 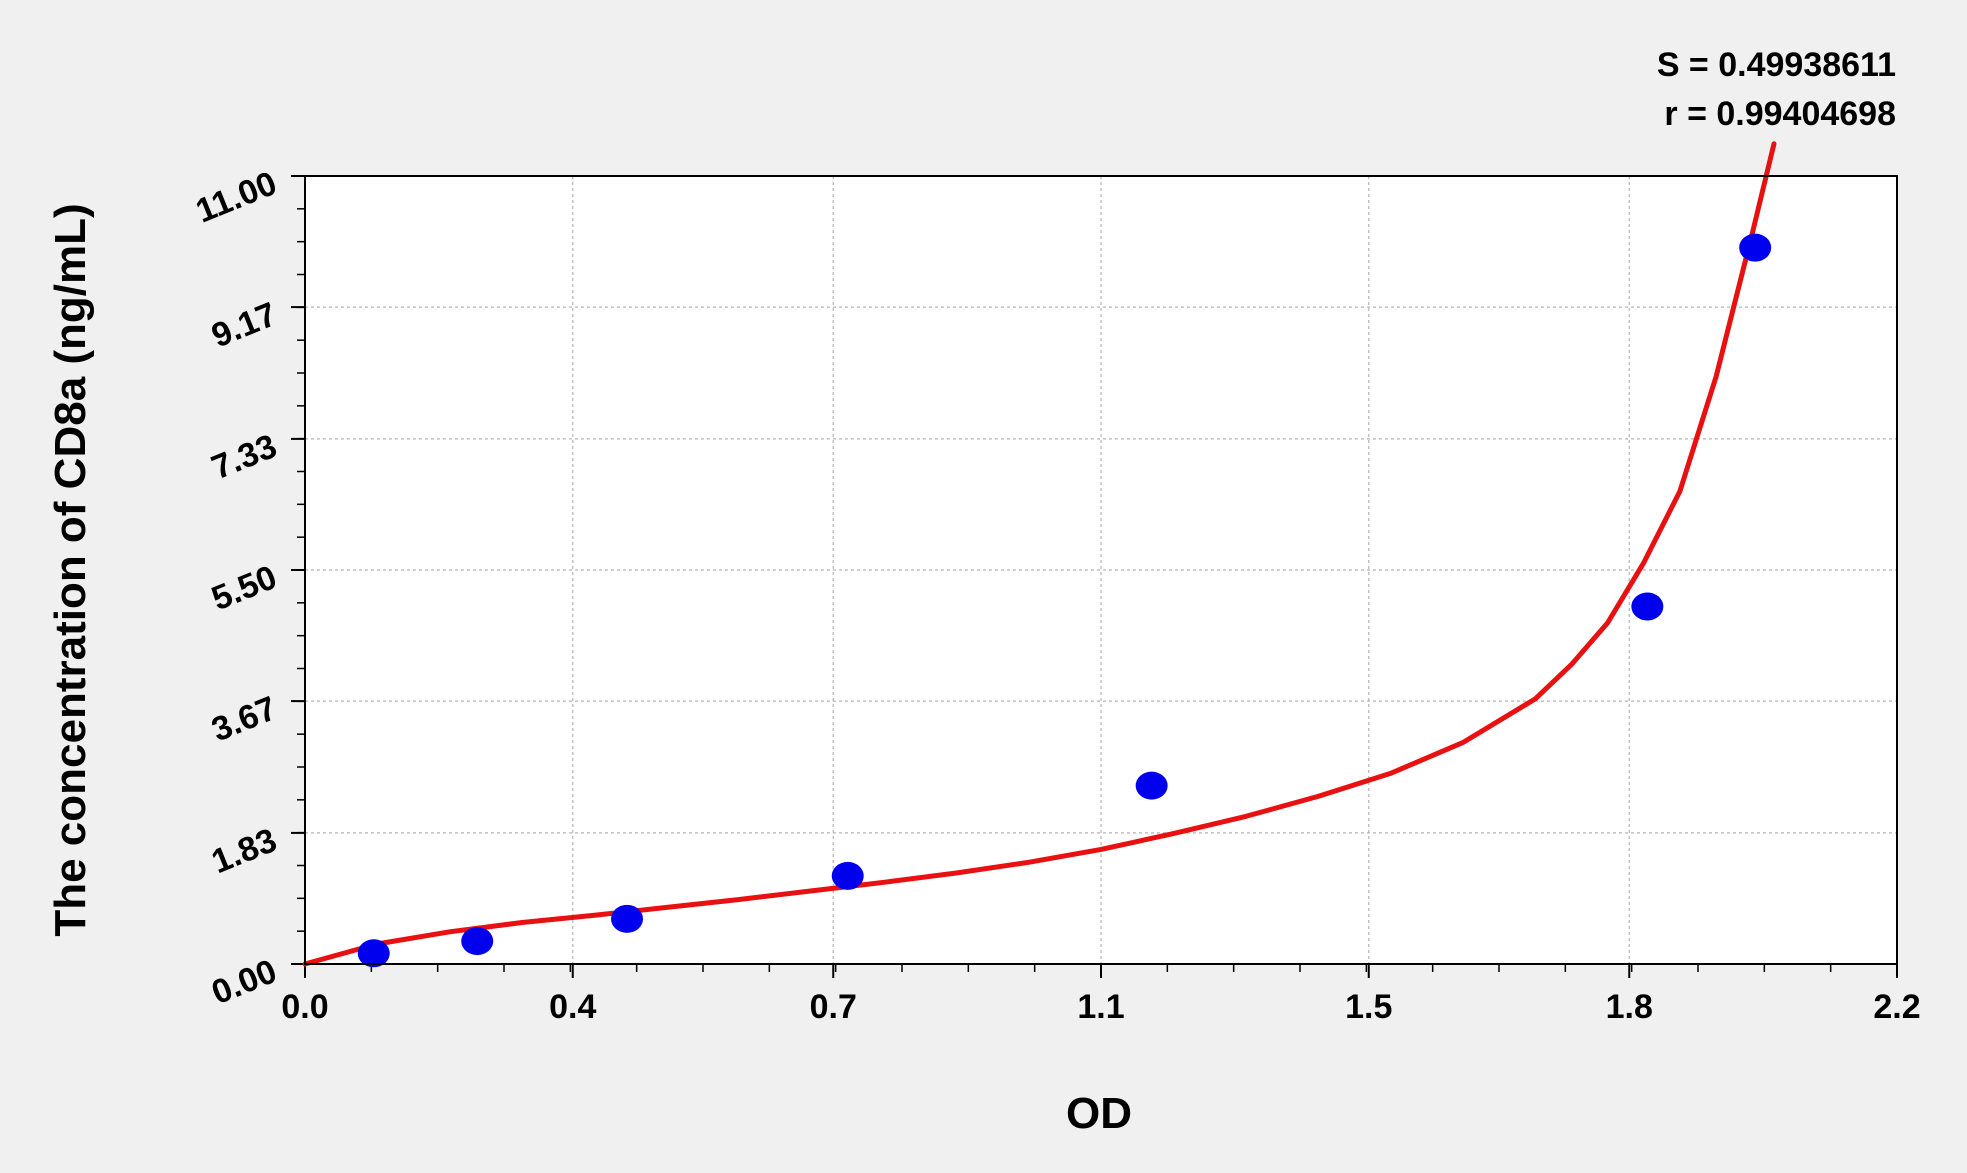 I want to click on x-tick-label: 0.0, so click(x=304, y=1007).